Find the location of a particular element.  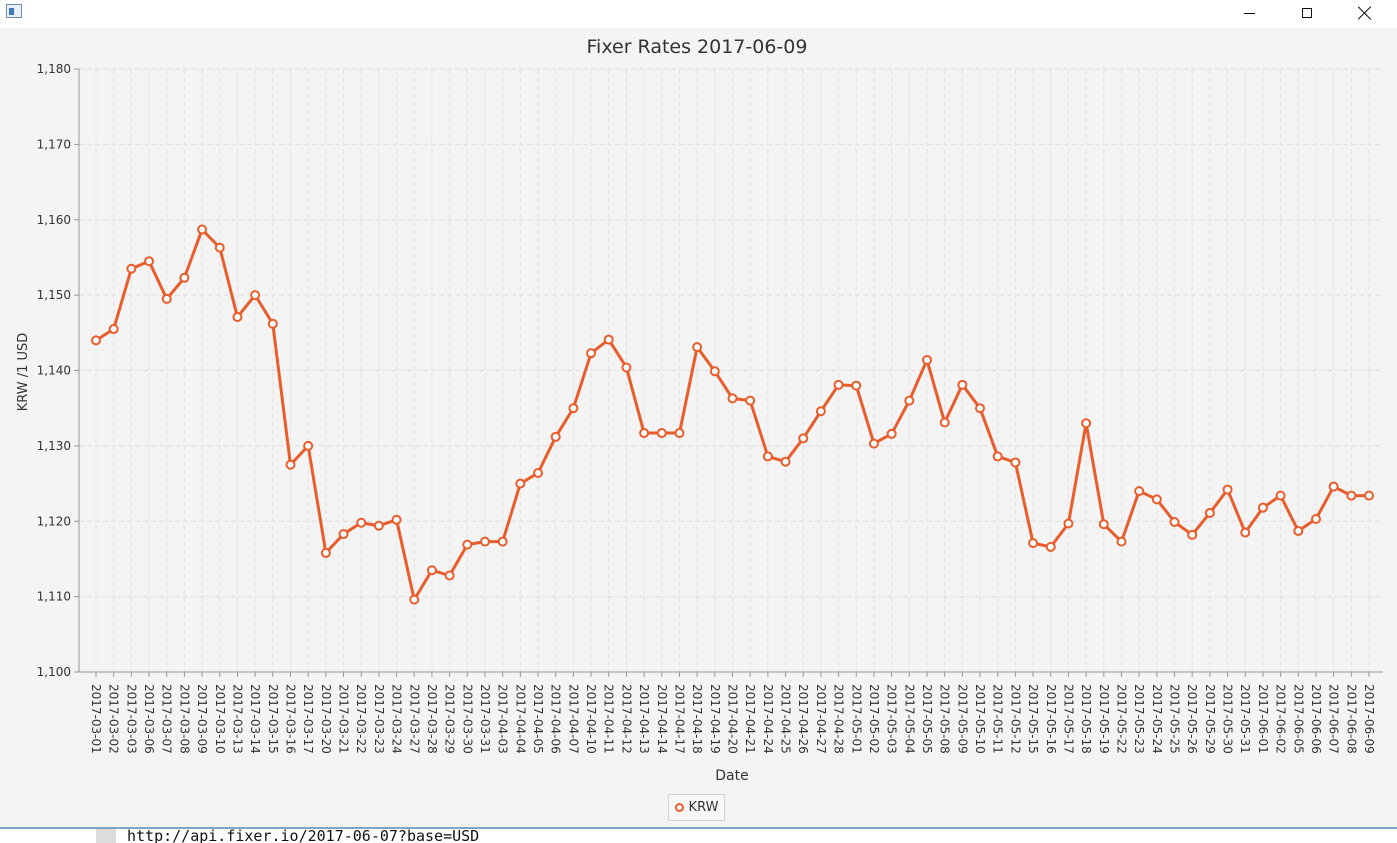

minimize-icon is located at coordinates (1249, 13).